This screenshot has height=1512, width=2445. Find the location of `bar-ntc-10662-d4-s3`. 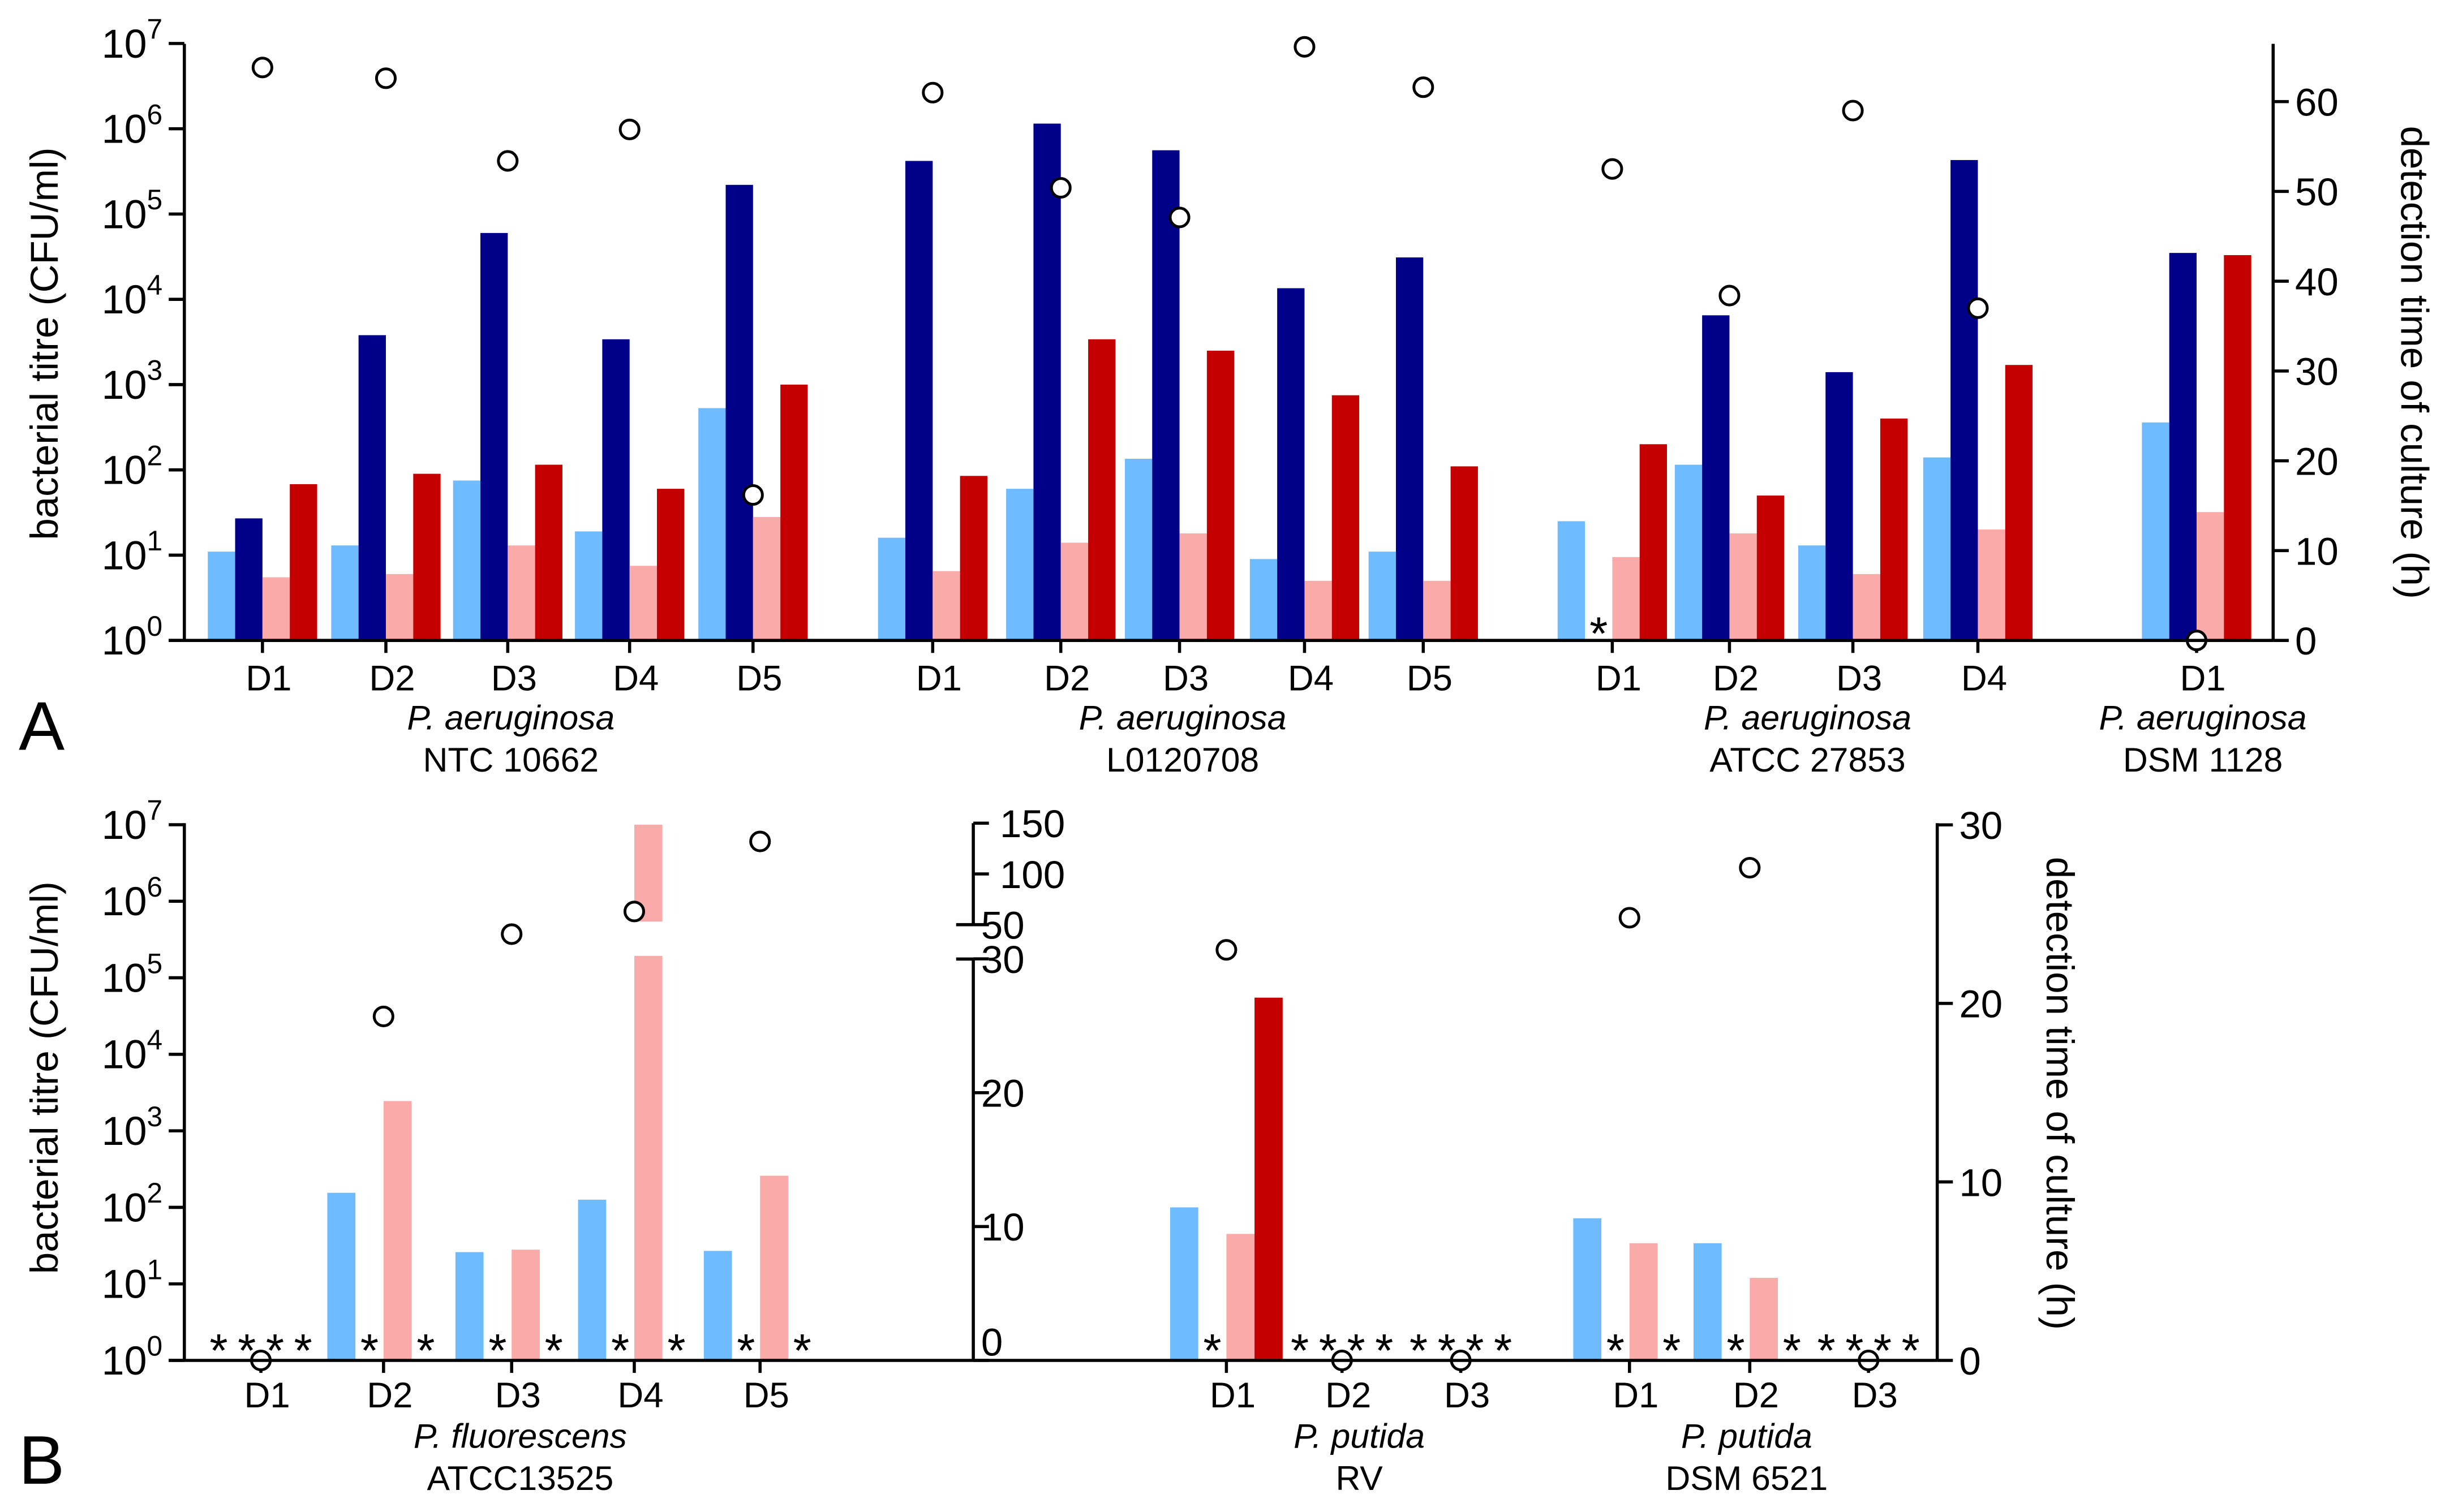

bar-ntc-10662-d4-s3 is located at coordinates (643, 603).